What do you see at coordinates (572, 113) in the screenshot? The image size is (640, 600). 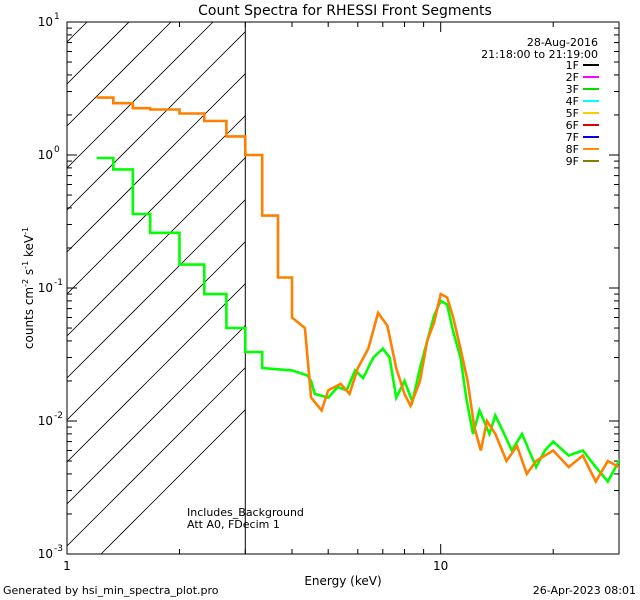 I see `legend-label: 5F` at bounding box center [572, 113].